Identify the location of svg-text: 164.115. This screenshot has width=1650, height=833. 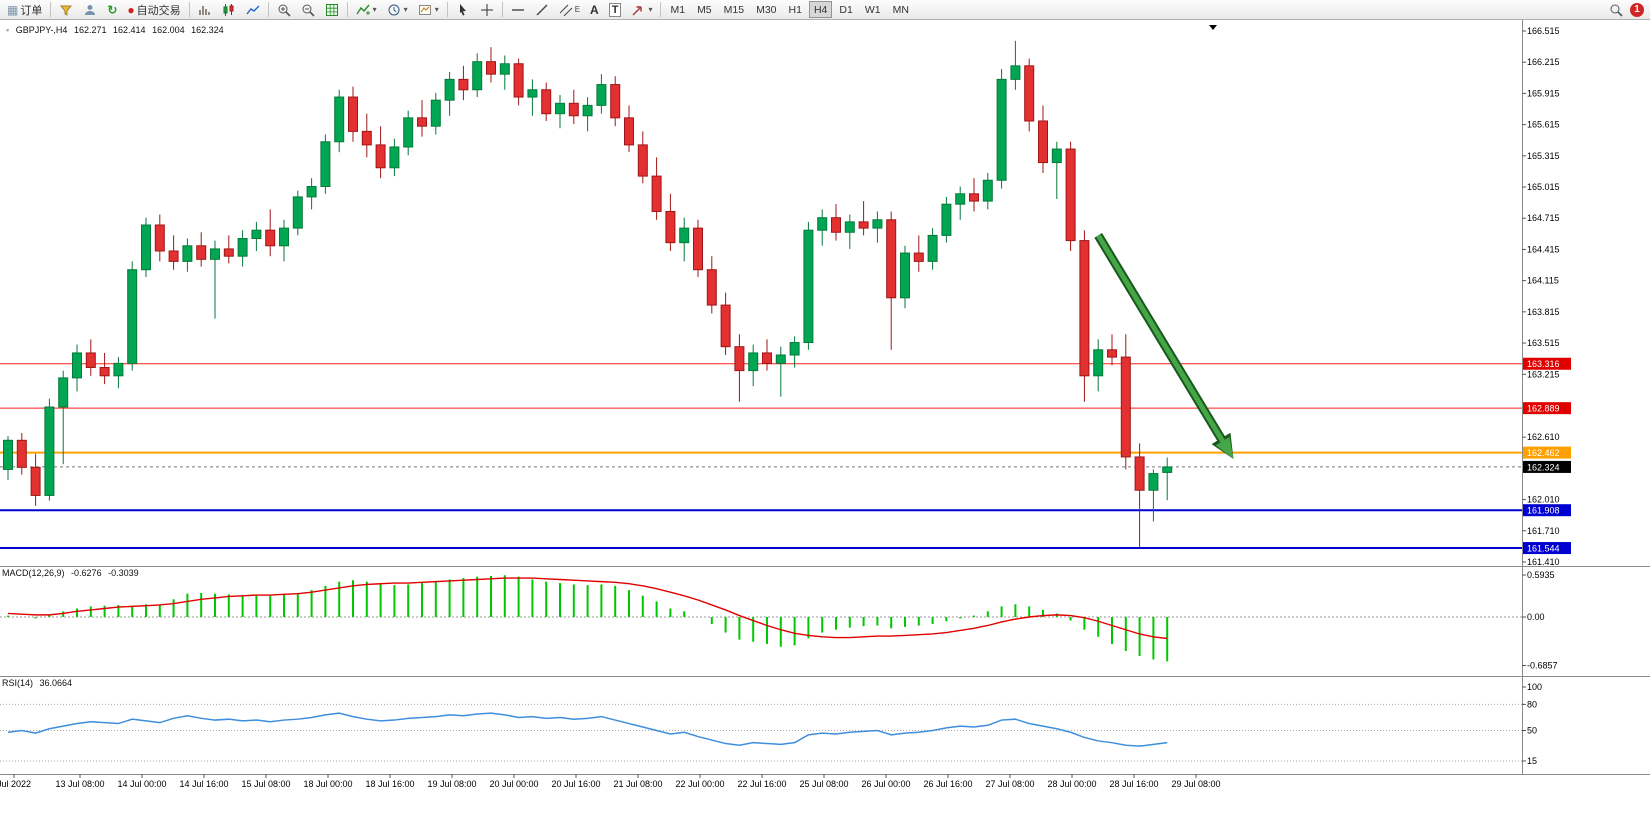
(1543, 281).